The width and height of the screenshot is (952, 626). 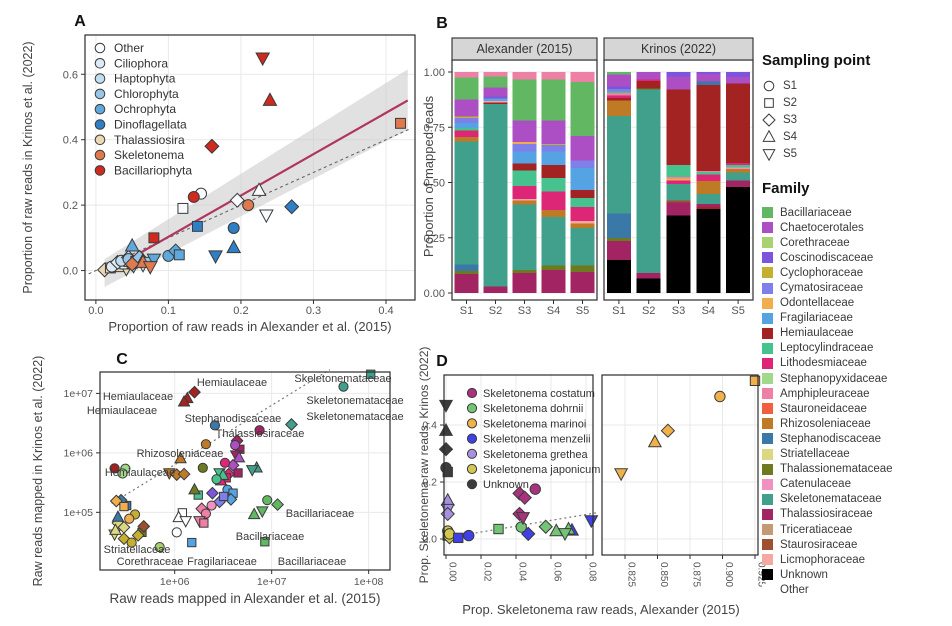 I want to click on chart-text: Stephanodiscaceae, so click(x=233, y=419).